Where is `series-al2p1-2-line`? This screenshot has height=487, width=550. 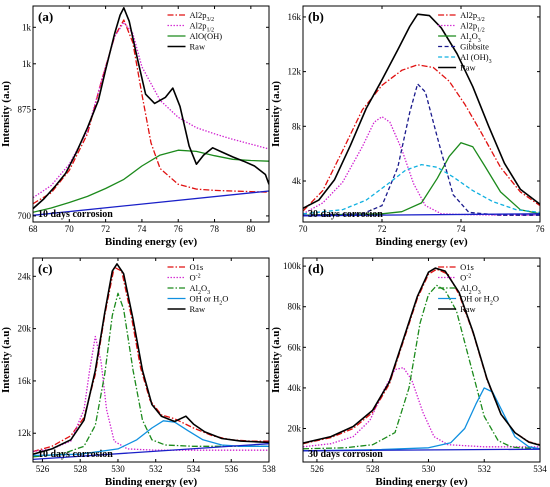 series-al2p1-2-line is located at coordinates (421, 166).